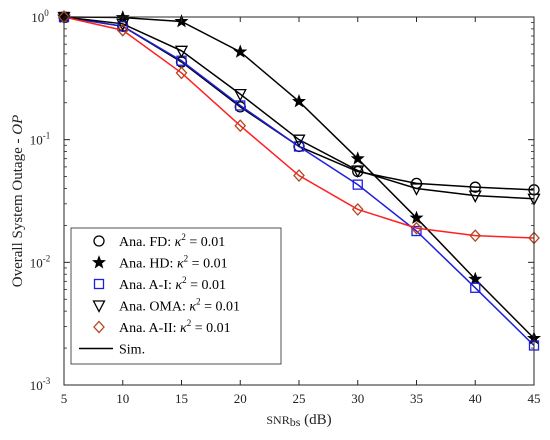 This screenshot has width=550, height=440. Describe the element at coordinates (534, 398) in the screenshot. I see `x-tick-label: 45` at that location.